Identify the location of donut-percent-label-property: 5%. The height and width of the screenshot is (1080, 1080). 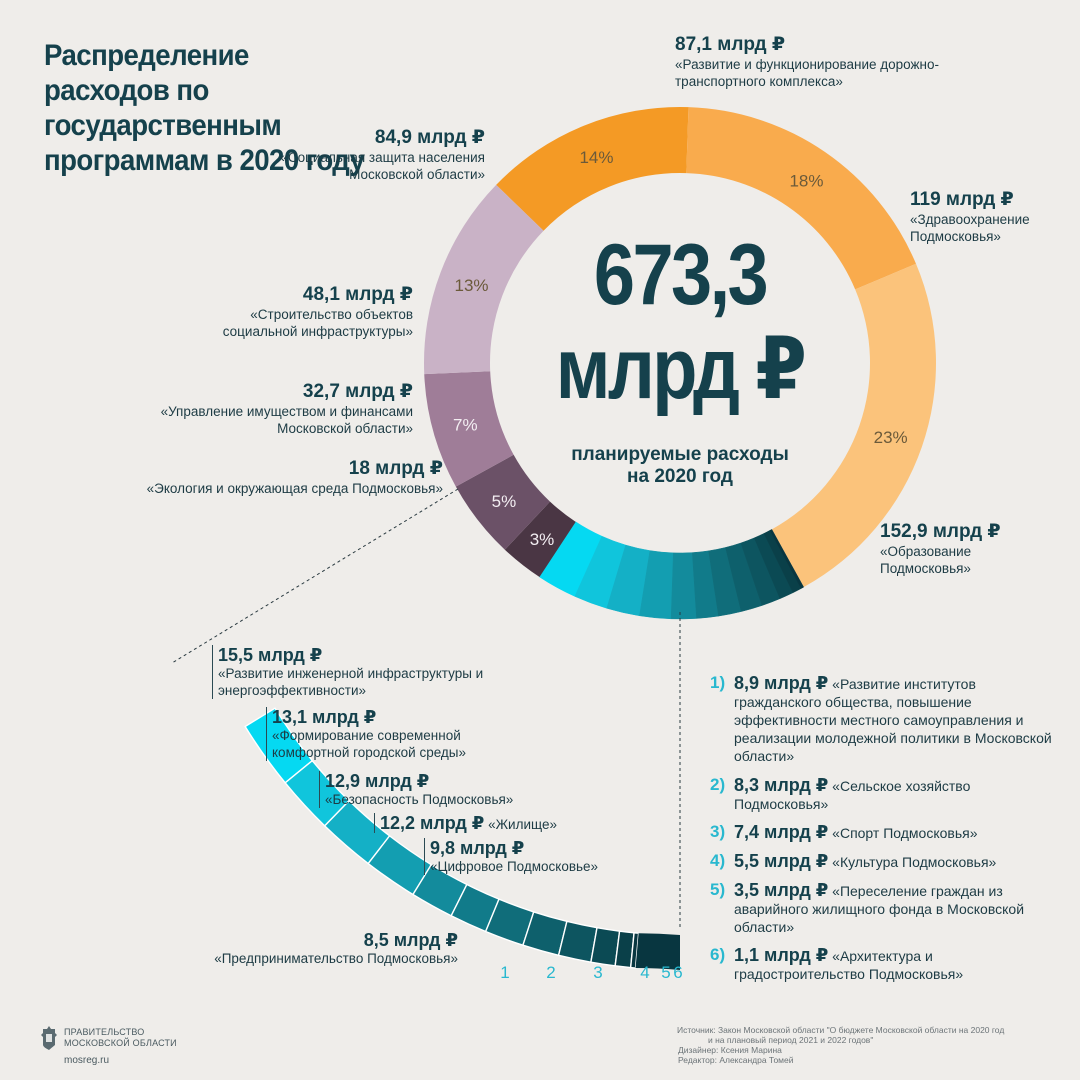
(504, 501).